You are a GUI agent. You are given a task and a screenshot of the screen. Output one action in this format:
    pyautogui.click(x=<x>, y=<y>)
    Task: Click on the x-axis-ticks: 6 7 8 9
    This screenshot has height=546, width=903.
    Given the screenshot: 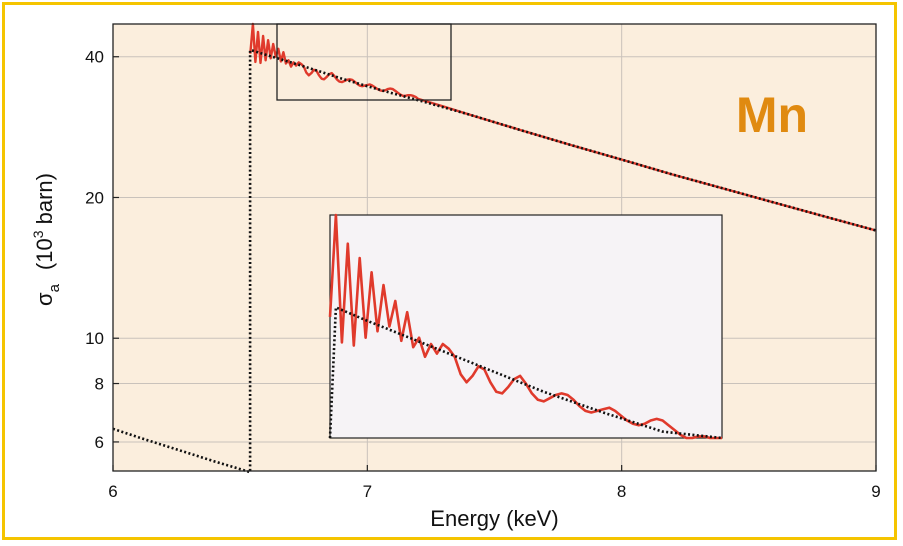 What is the action you would take?
    pyautogui.click(x=494, y=483)
    